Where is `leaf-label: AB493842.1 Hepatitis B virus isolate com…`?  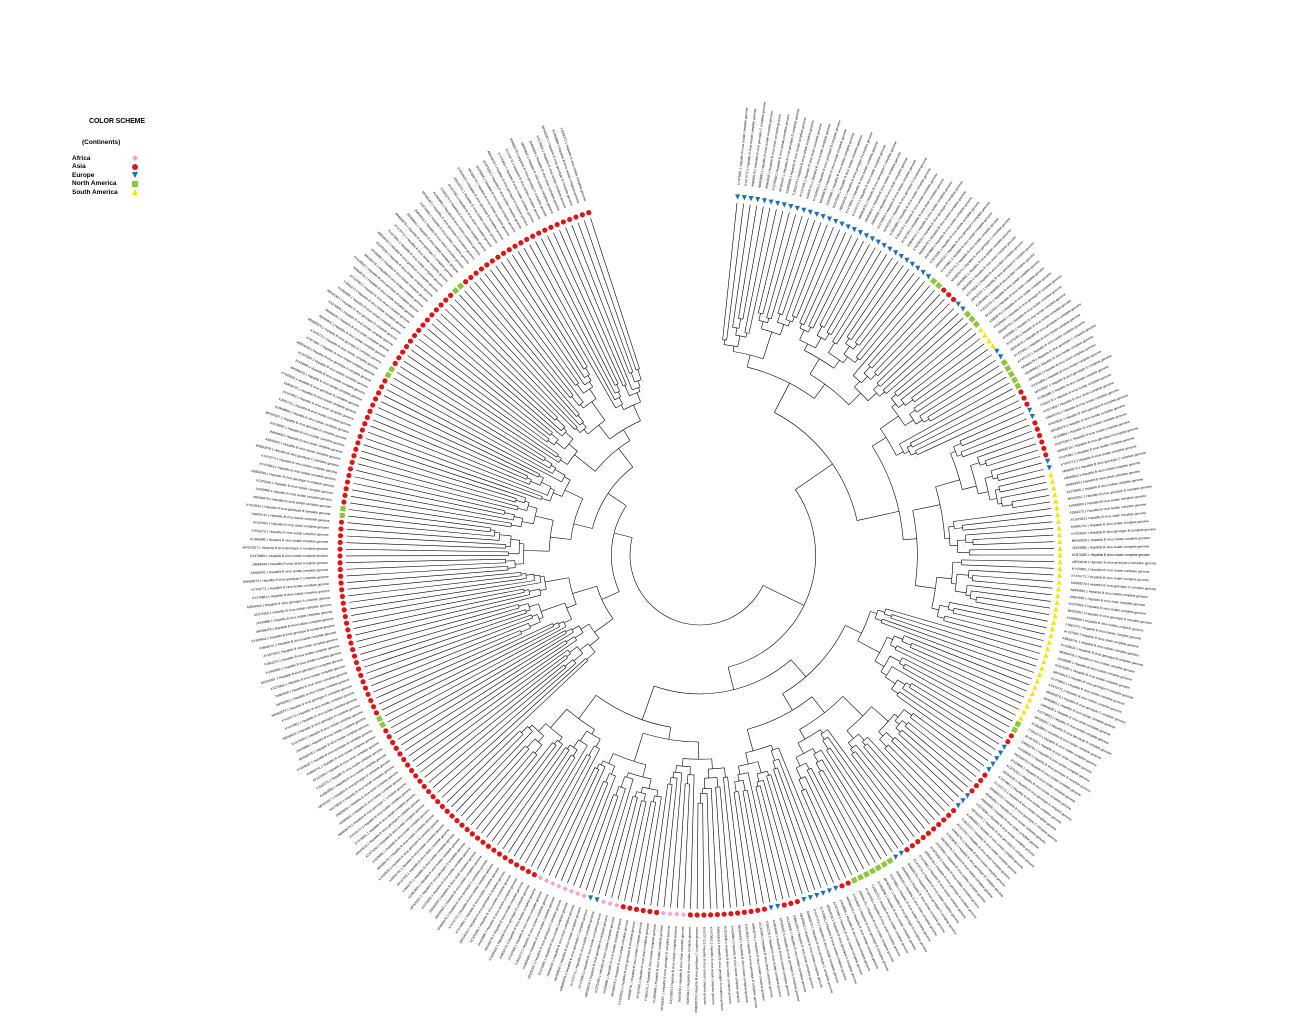
leaf-label: AB493842.1 Hepatitis B virus isolate com… is located at coordinates (1109, 593).